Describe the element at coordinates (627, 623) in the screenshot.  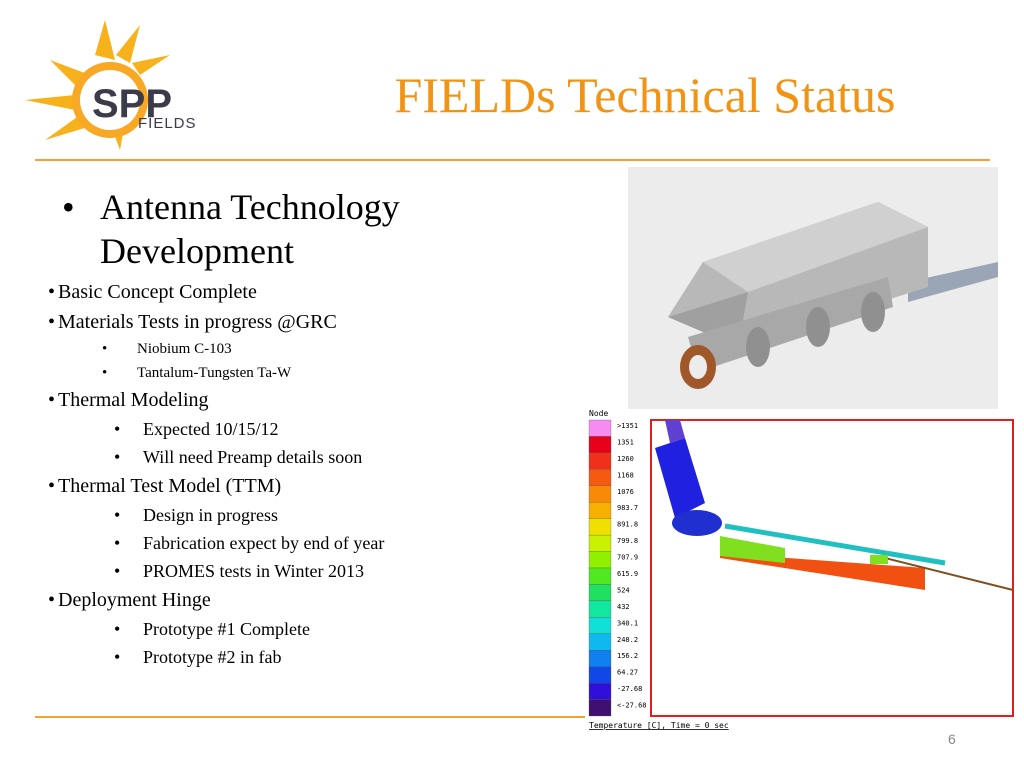
I see `legend-label: 340.1` at that location.